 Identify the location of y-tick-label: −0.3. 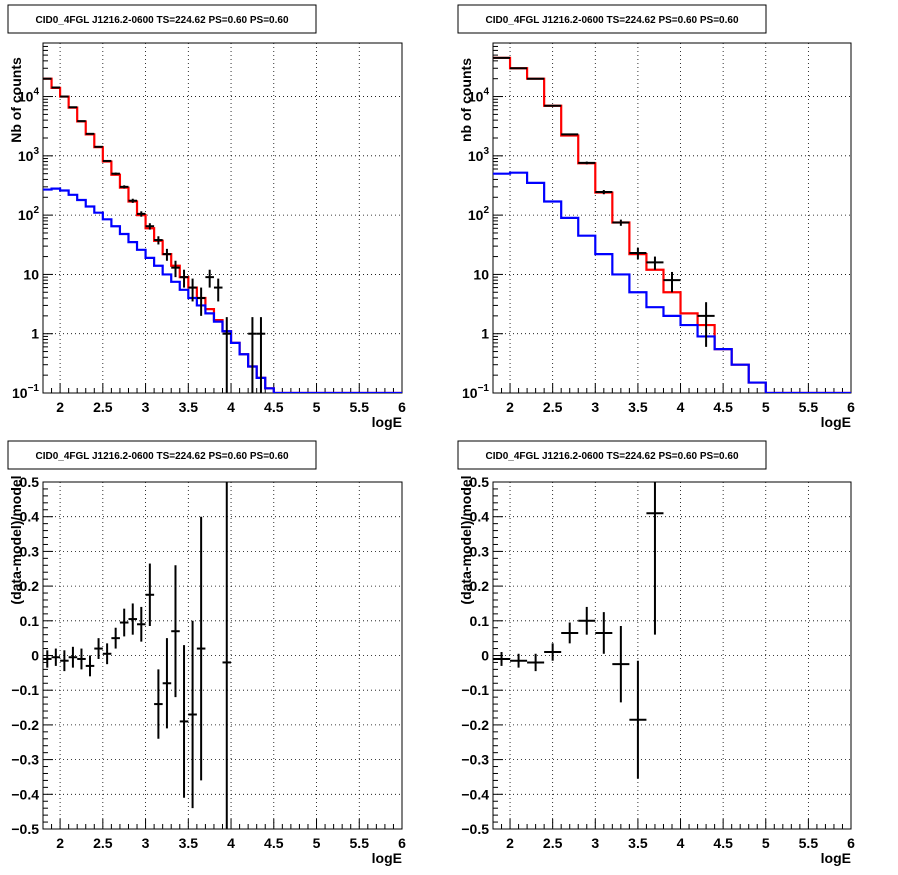
(25, 760).